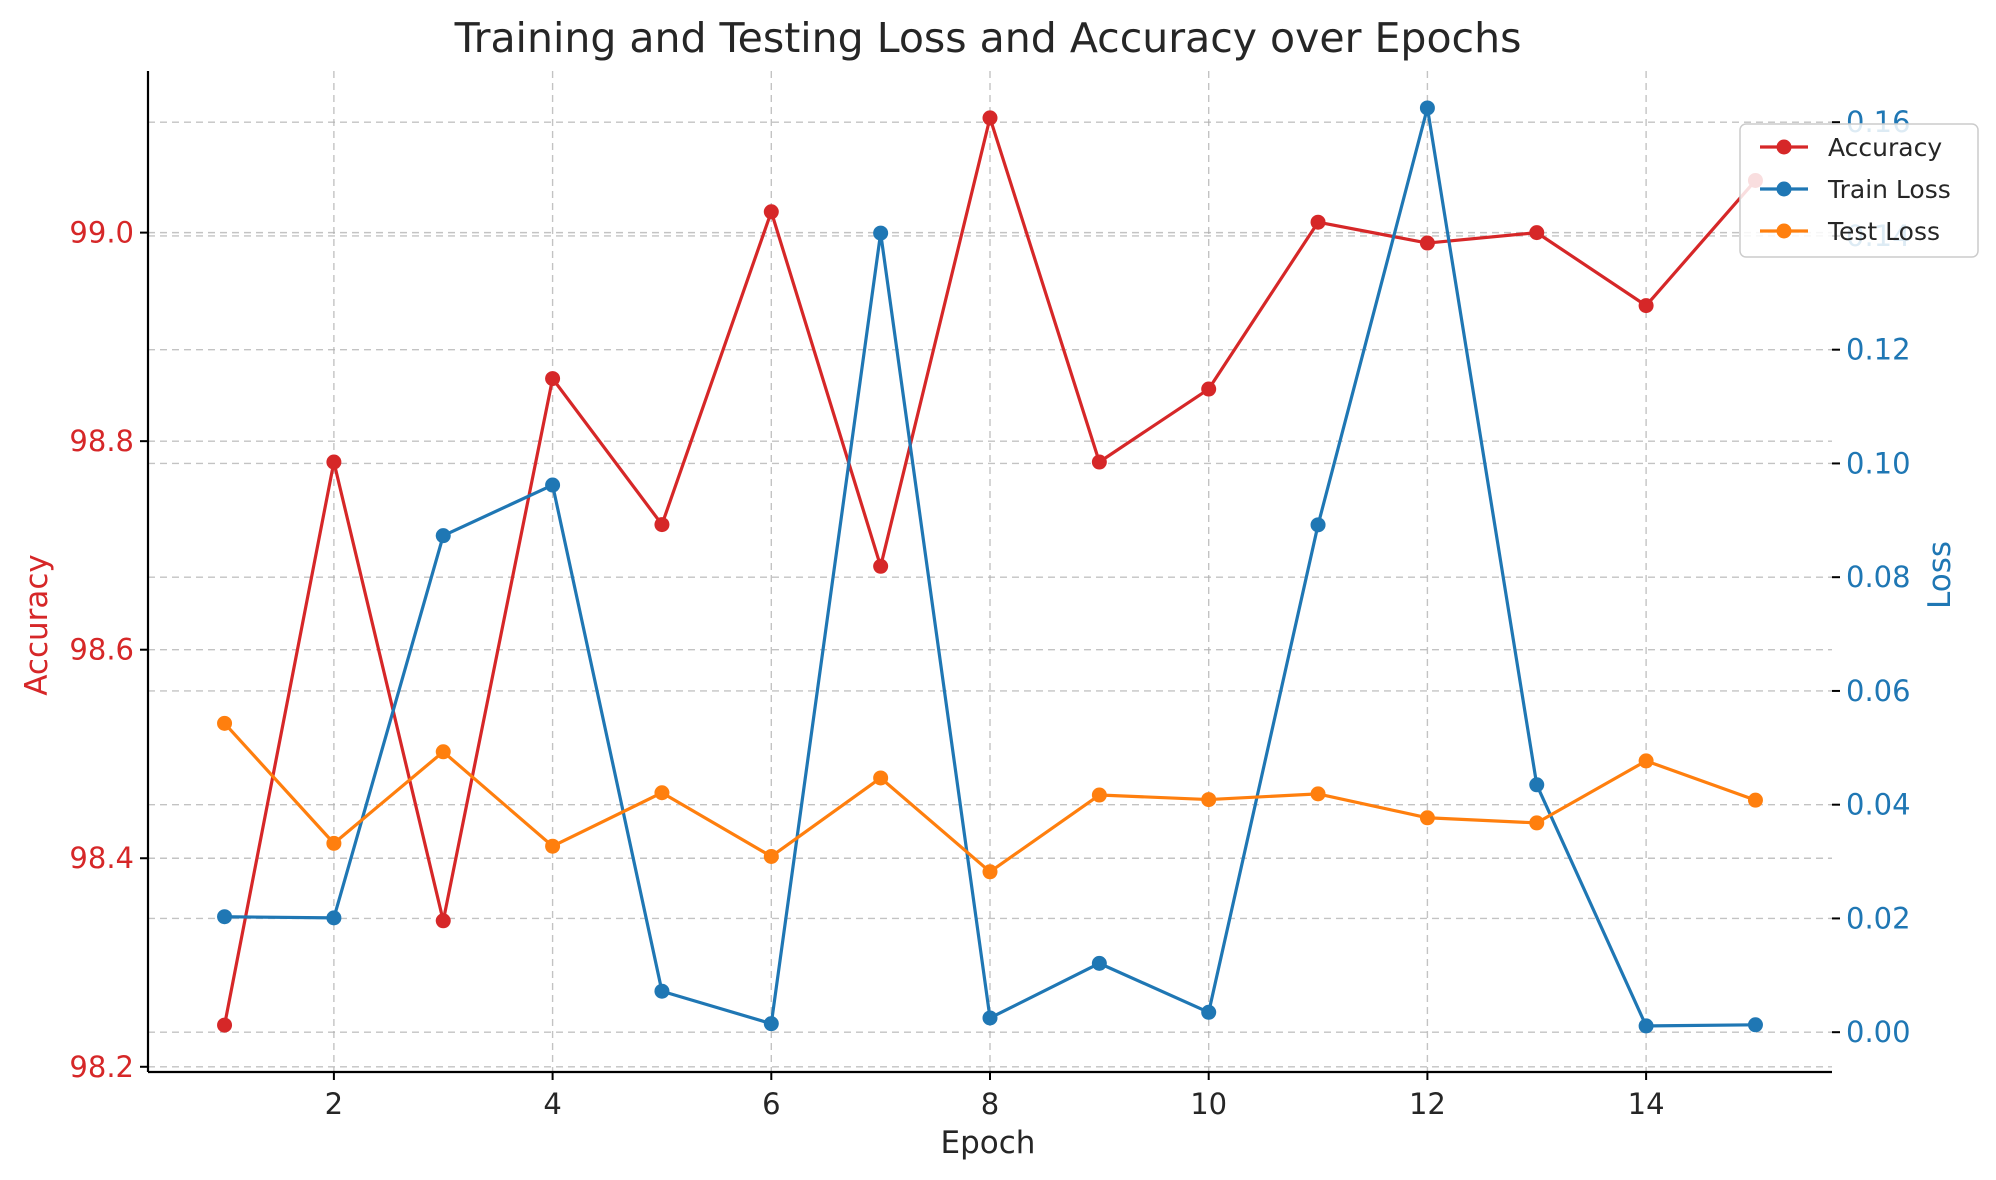 This screenshot has width=1996, height=1180. Describe the element at coordinates (101, 233) in the screenshot. I see `left-y-tick-label: 99.0` at that location.